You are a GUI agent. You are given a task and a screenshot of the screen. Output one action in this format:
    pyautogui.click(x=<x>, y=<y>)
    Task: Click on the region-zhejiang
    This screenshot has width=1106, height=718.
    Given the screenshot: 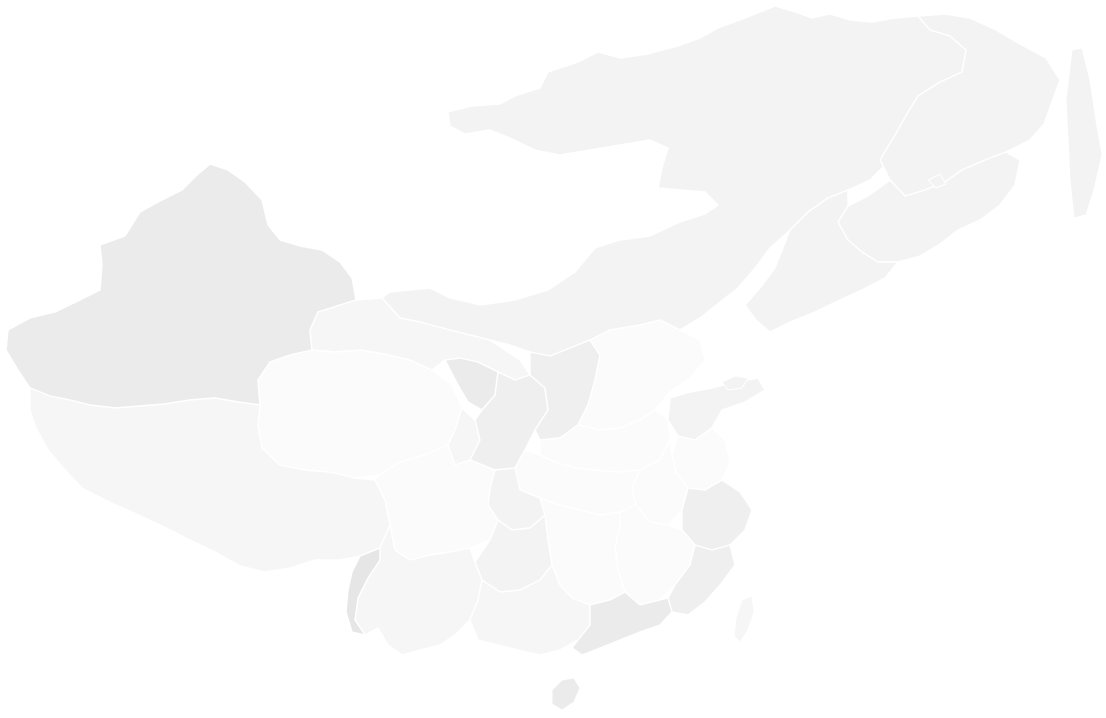 What is the action you would take?
    pyautogui.click(x=717, y=515)
    